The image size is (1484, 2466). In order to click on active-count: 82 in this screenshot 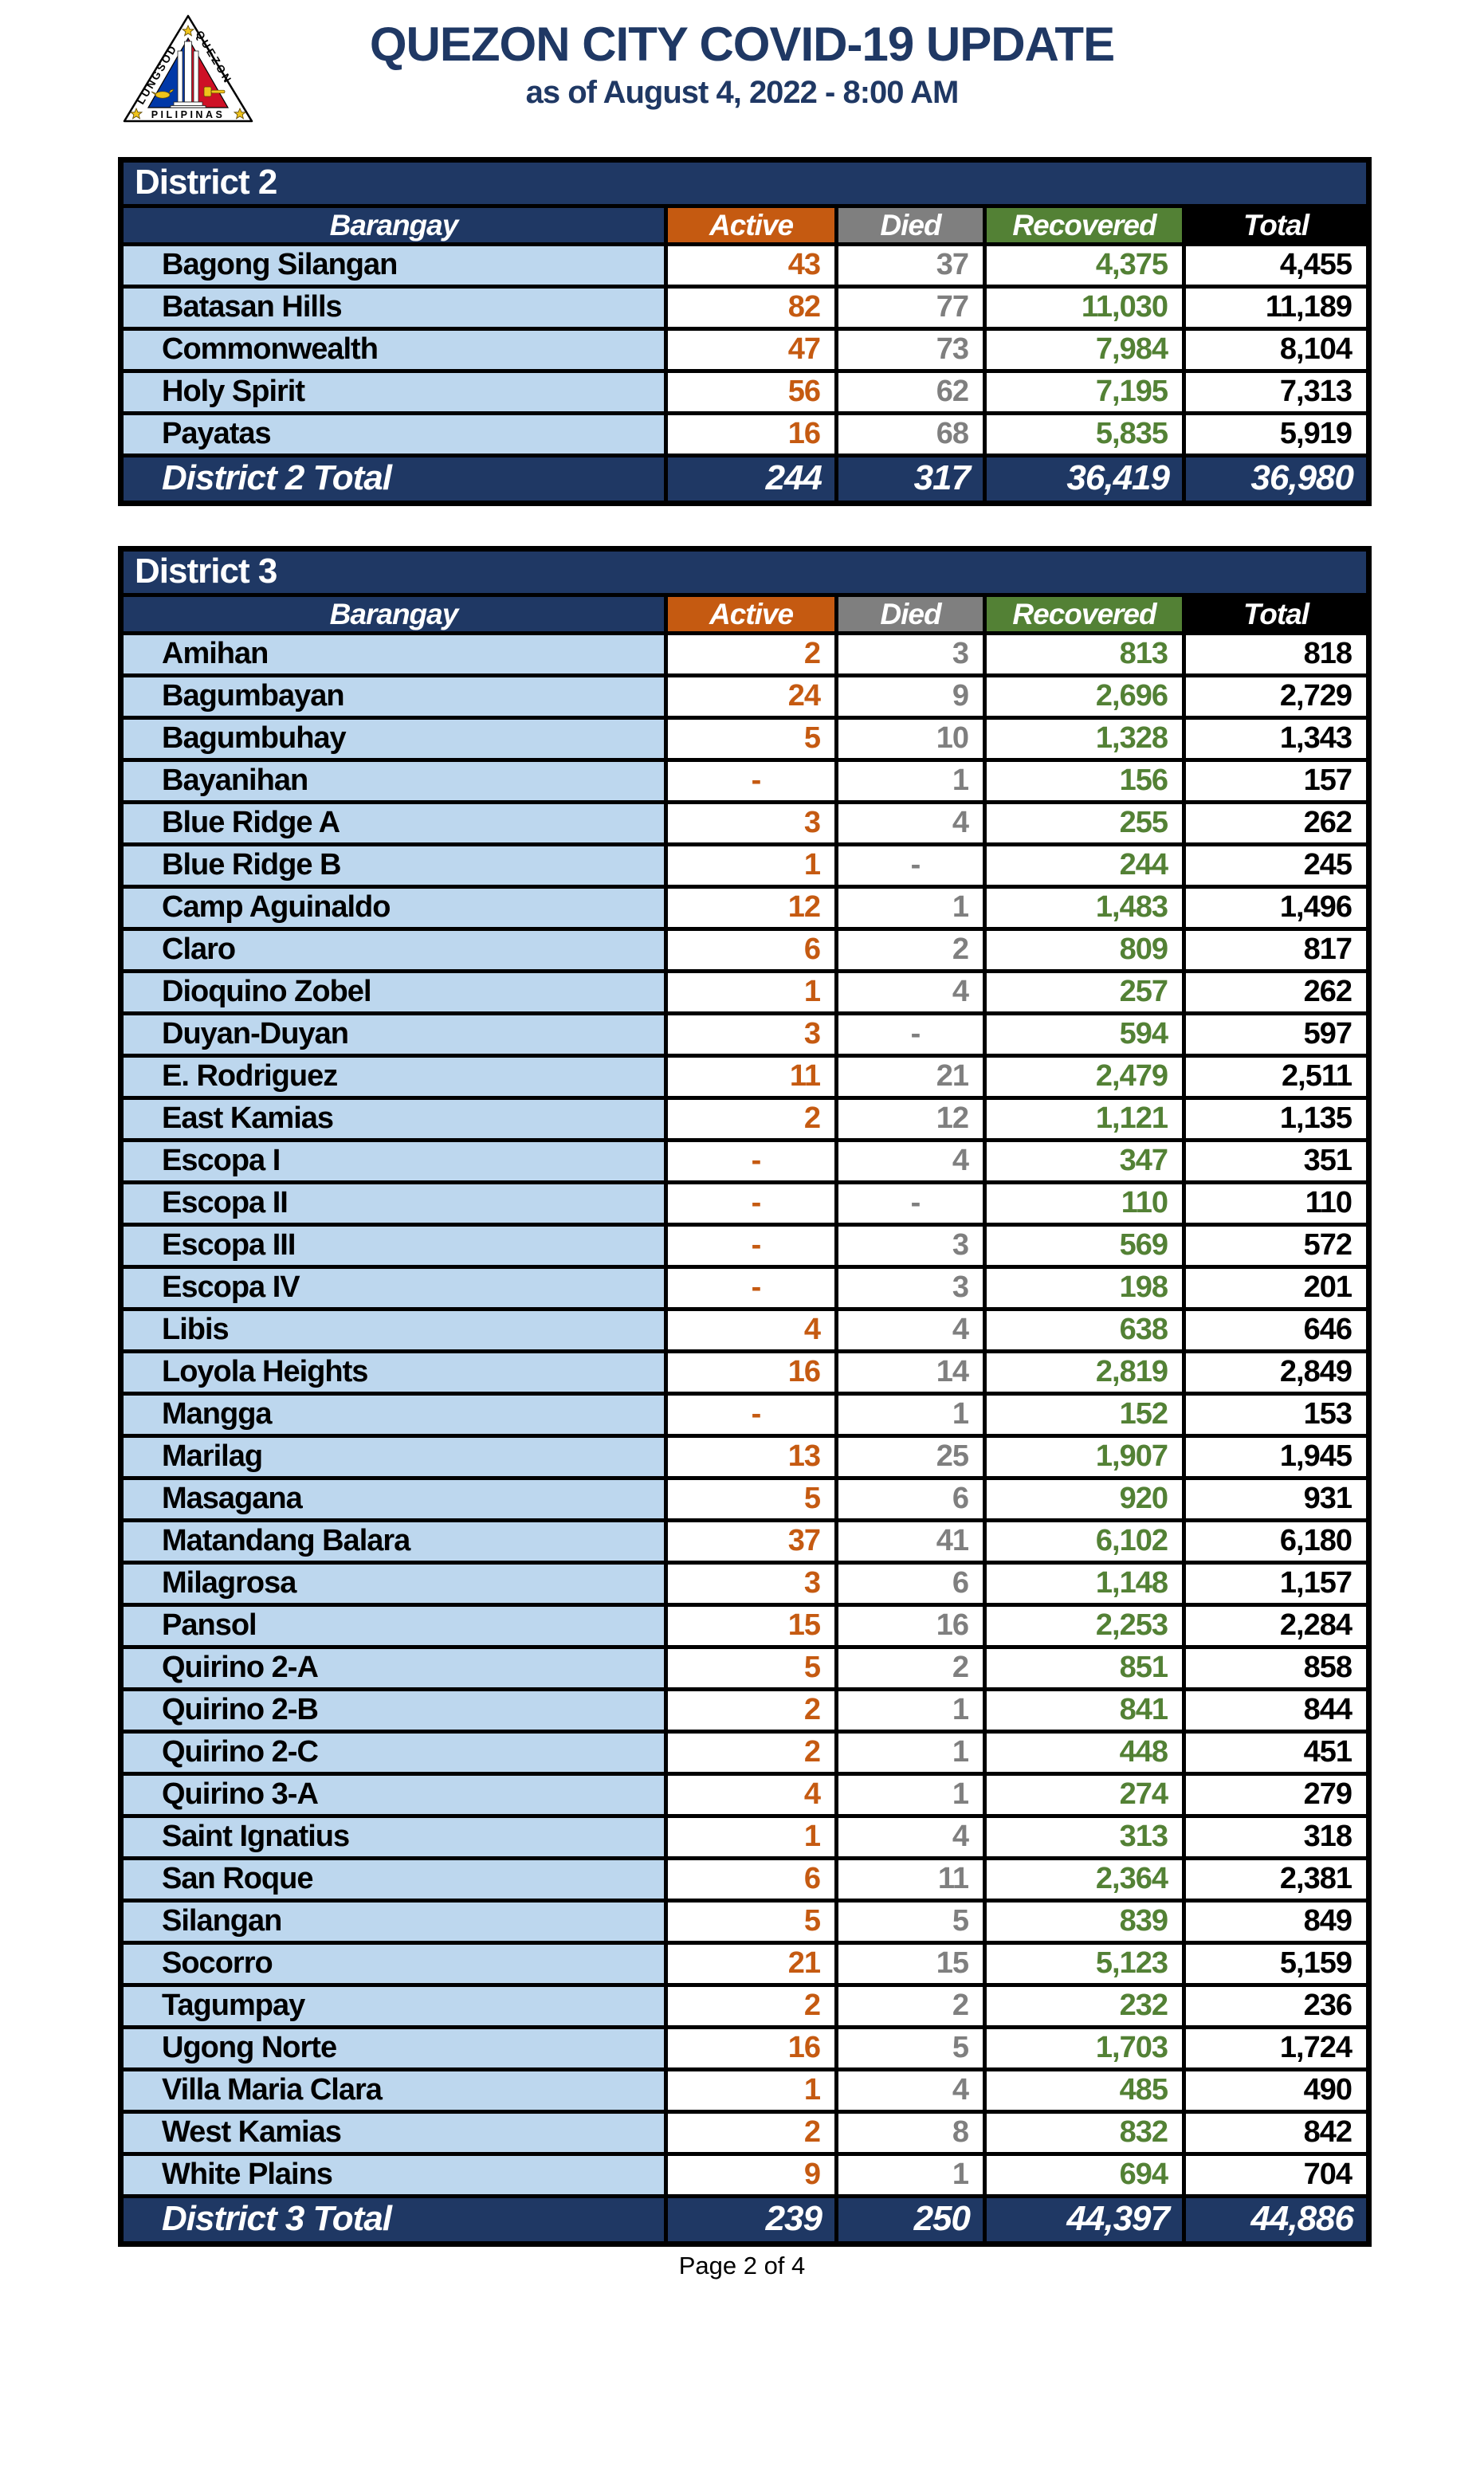, I will do `click(751, 308)`.